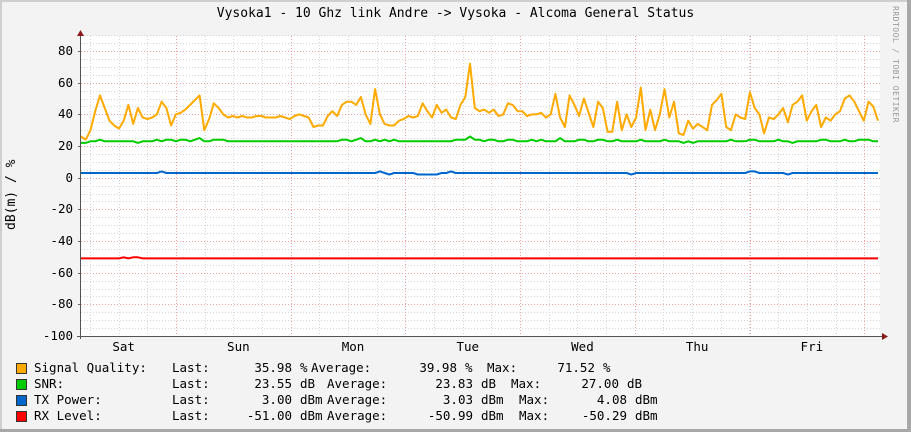 The image size is (911, 432). Describe the element at coordinates (90, 367) in the screenshot. I see `legend-series-name: Signal Quality:` at that location.